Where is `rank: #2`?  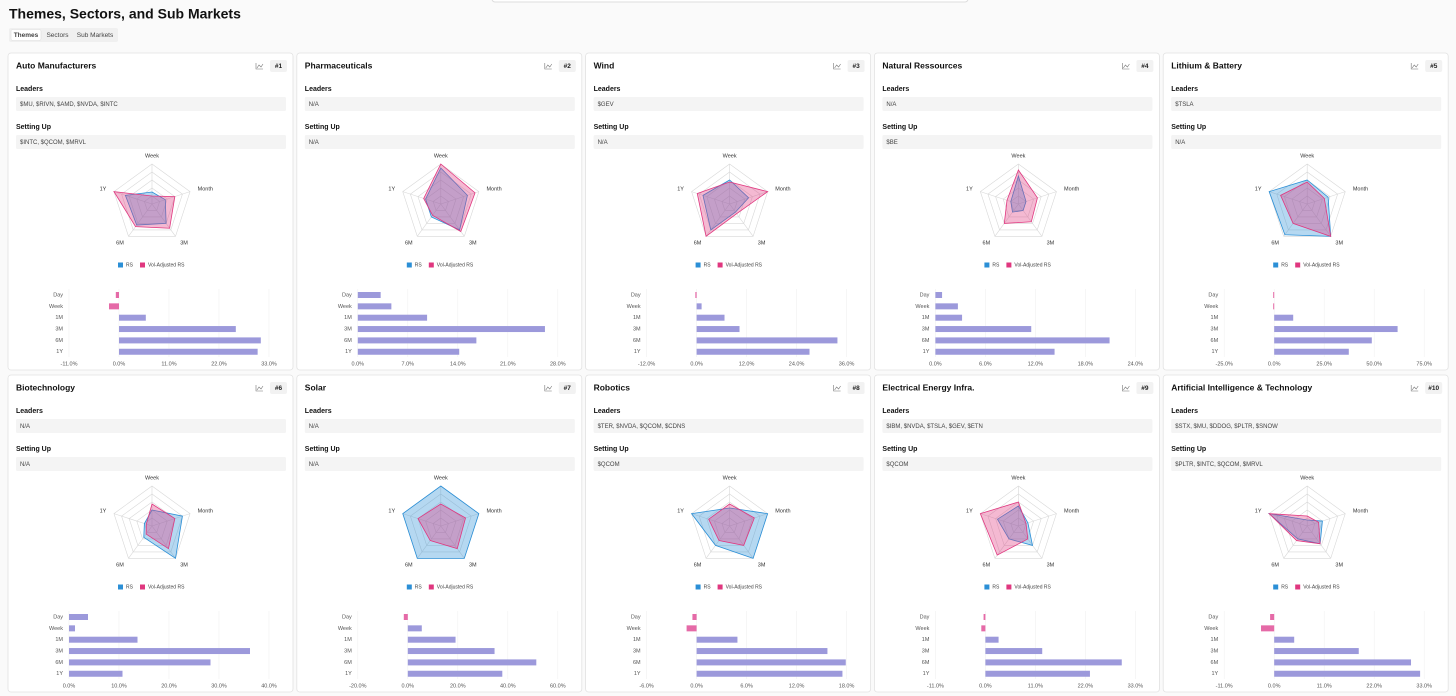
rank: #2 is located at coordinates (568, 66).